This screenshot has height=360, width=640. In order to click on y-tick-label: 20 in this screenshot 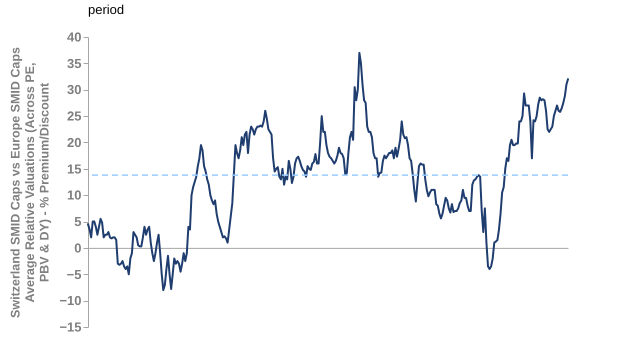, I will do `click(74, 142)`.